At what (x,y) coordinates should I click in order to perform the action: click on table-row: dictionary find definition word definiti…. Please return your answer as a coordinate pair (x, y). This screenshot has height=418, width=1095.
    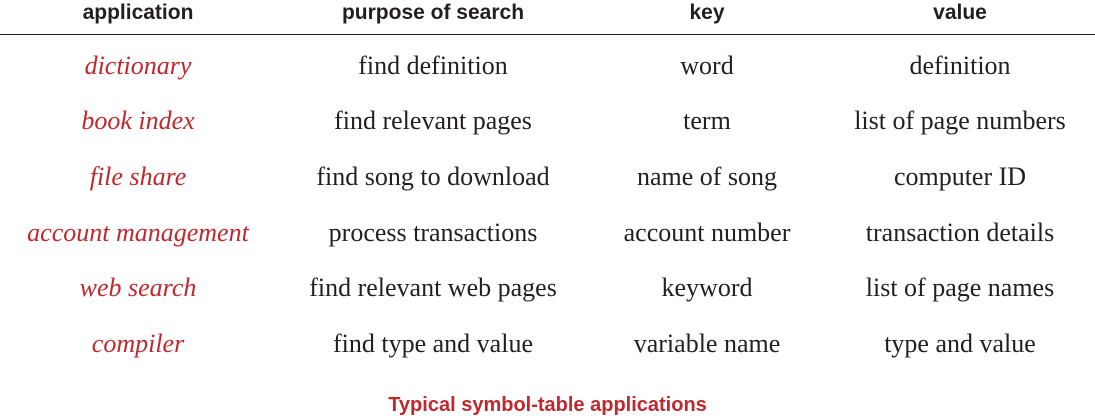
    Looking at the image, I should click on (547, 66).